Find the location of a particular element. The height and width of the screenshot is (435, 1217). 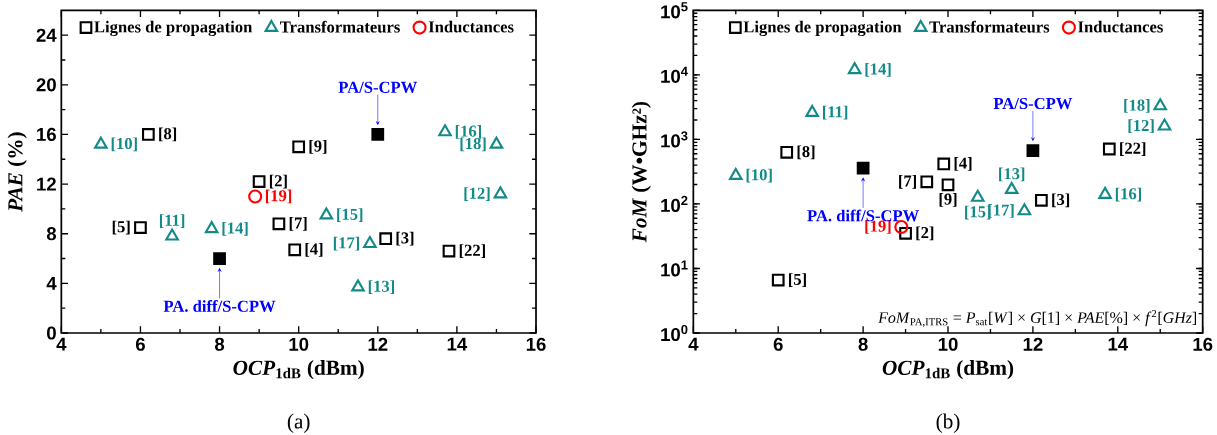

y-tick-label: 10$^{1}$ is located at coordinates (674, 268).